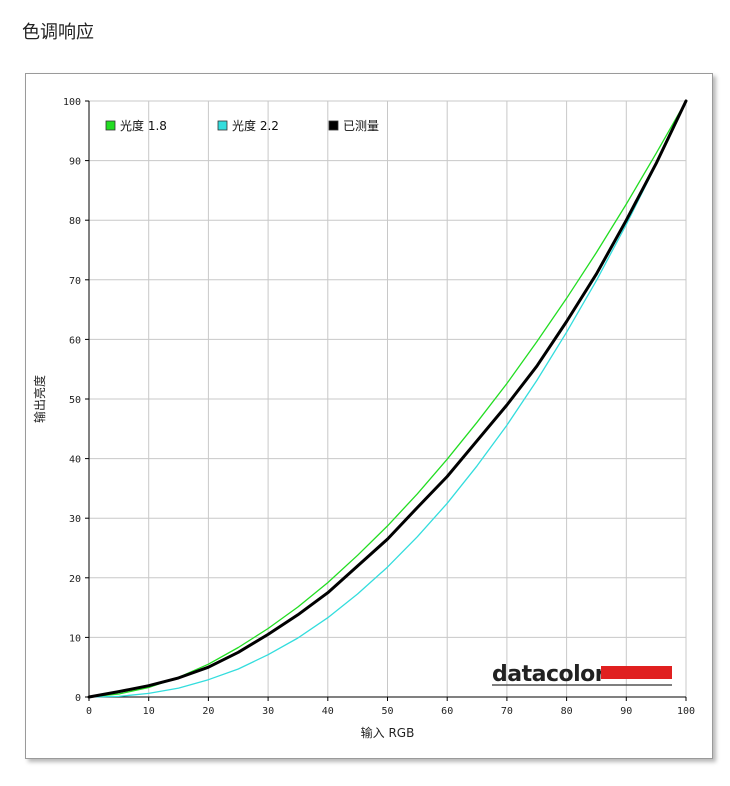 This screenshot has width=730, height=786. Describe the element at coordinates (268, 711) in the screenshot. I see `x-tick-label: 30` at that location.